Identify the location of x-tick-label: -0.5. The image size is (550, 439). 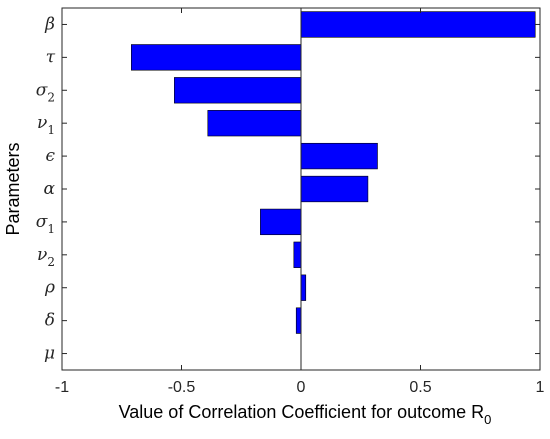
(182, 387).